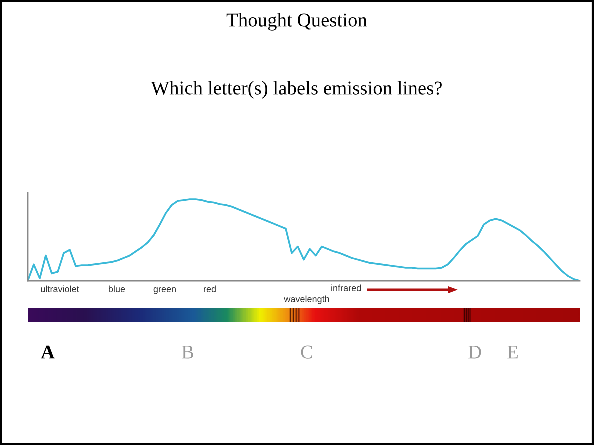  I want to click on text: green, so click(165, 290).